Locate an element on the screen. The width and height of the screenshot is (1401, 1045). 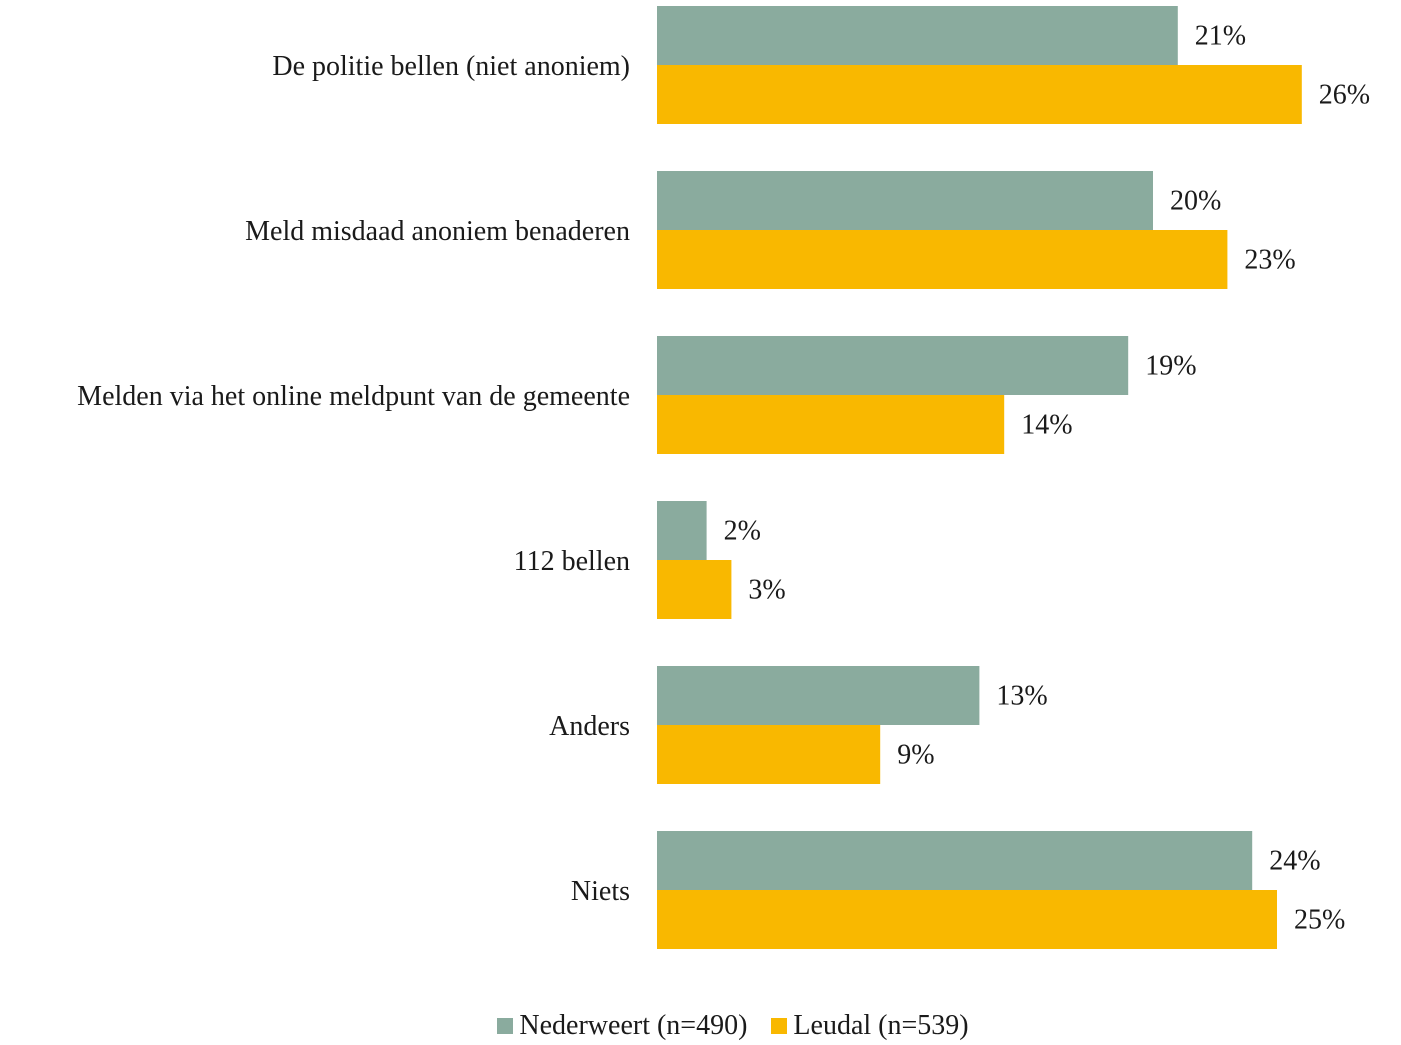
category-label: Anders is located at coordinates (589, 726).